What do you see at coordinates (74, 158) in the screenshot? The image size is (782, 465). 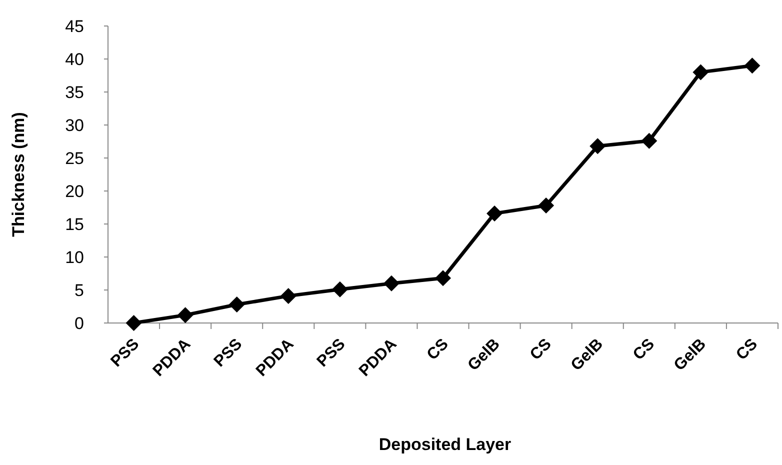 I see `y-tick-label: 25` at bounding box center [74, 158].